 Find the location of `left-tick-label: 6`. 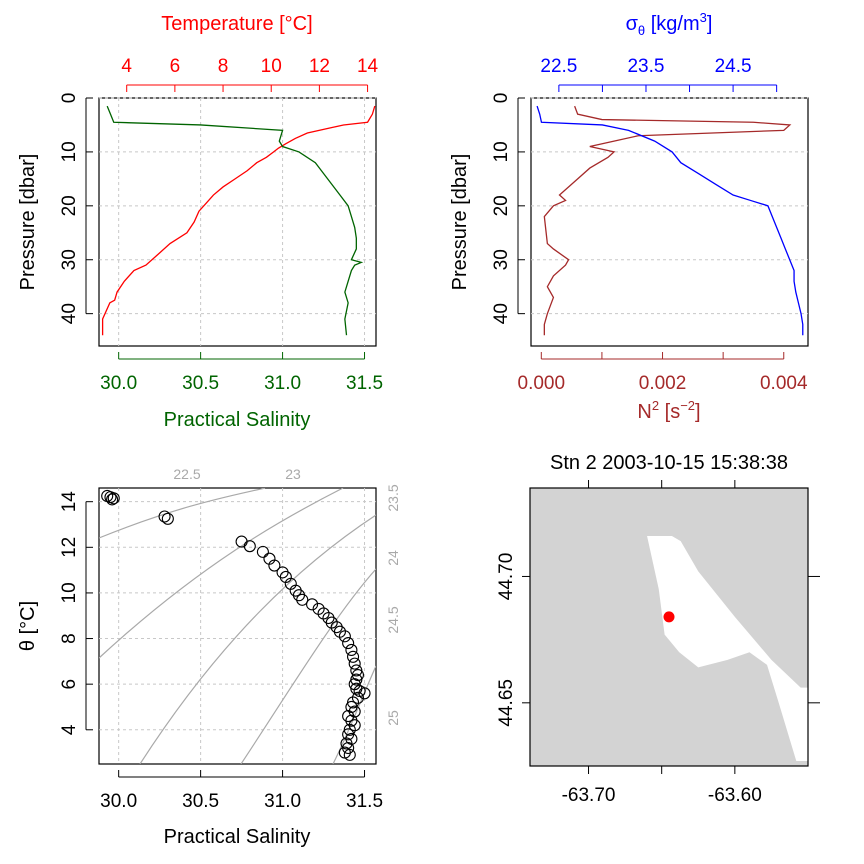

left-tick-label: 6 is located at coordinates (69, 684).